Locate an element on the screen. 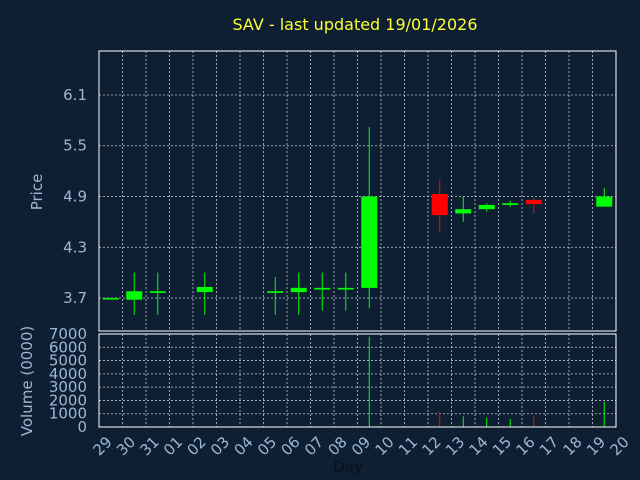 The width and height of the screenshot is (640, 480). x-tick-label: 04 is located at coordinates (244, 446).